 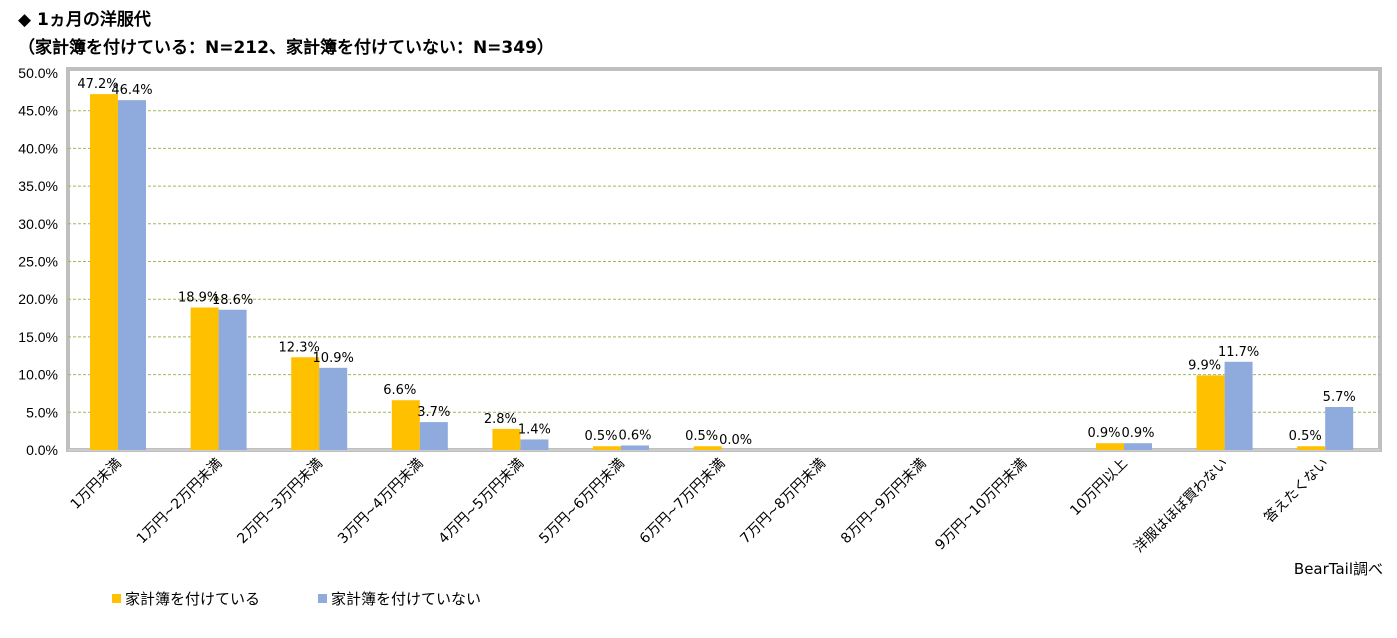 I want to click on data-label: 18.6%, so click(x=232, y=300).